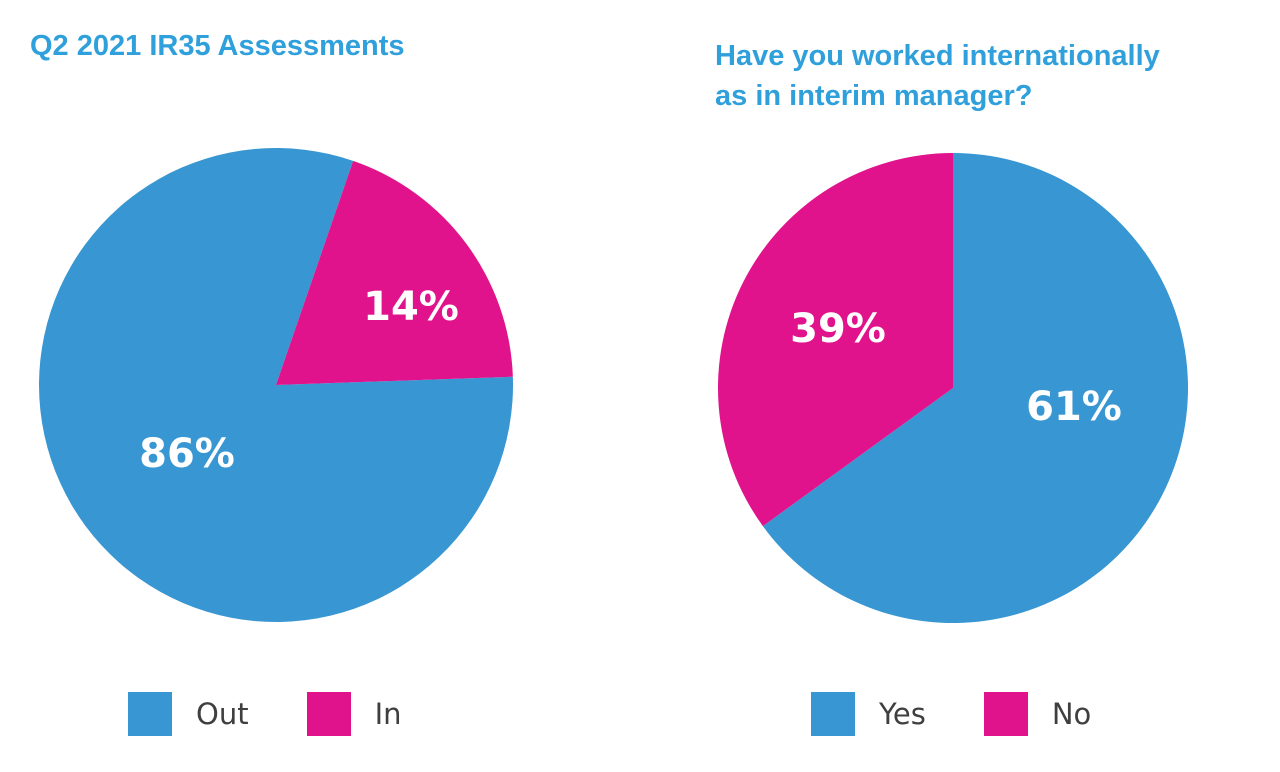 This screenshot has height=772, width=1280. I want to click on legend-label-yes: Yes, so click(902, 713).